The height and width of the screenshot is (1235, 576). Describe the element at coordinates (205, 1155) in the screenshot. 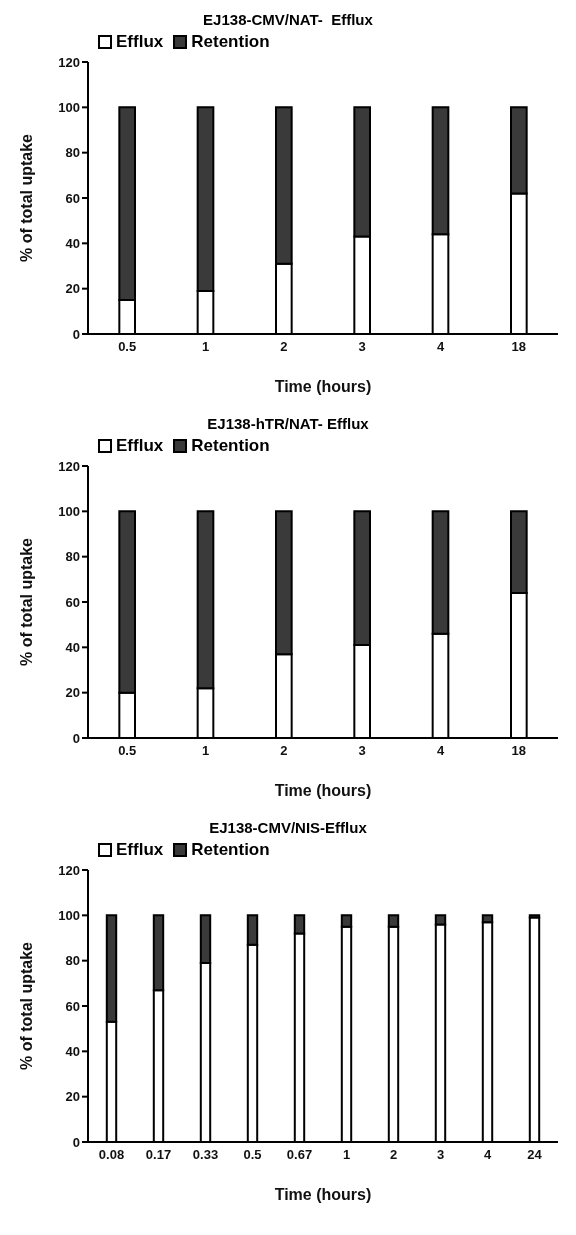

I see `x-tick-label: 0.33` at that location.